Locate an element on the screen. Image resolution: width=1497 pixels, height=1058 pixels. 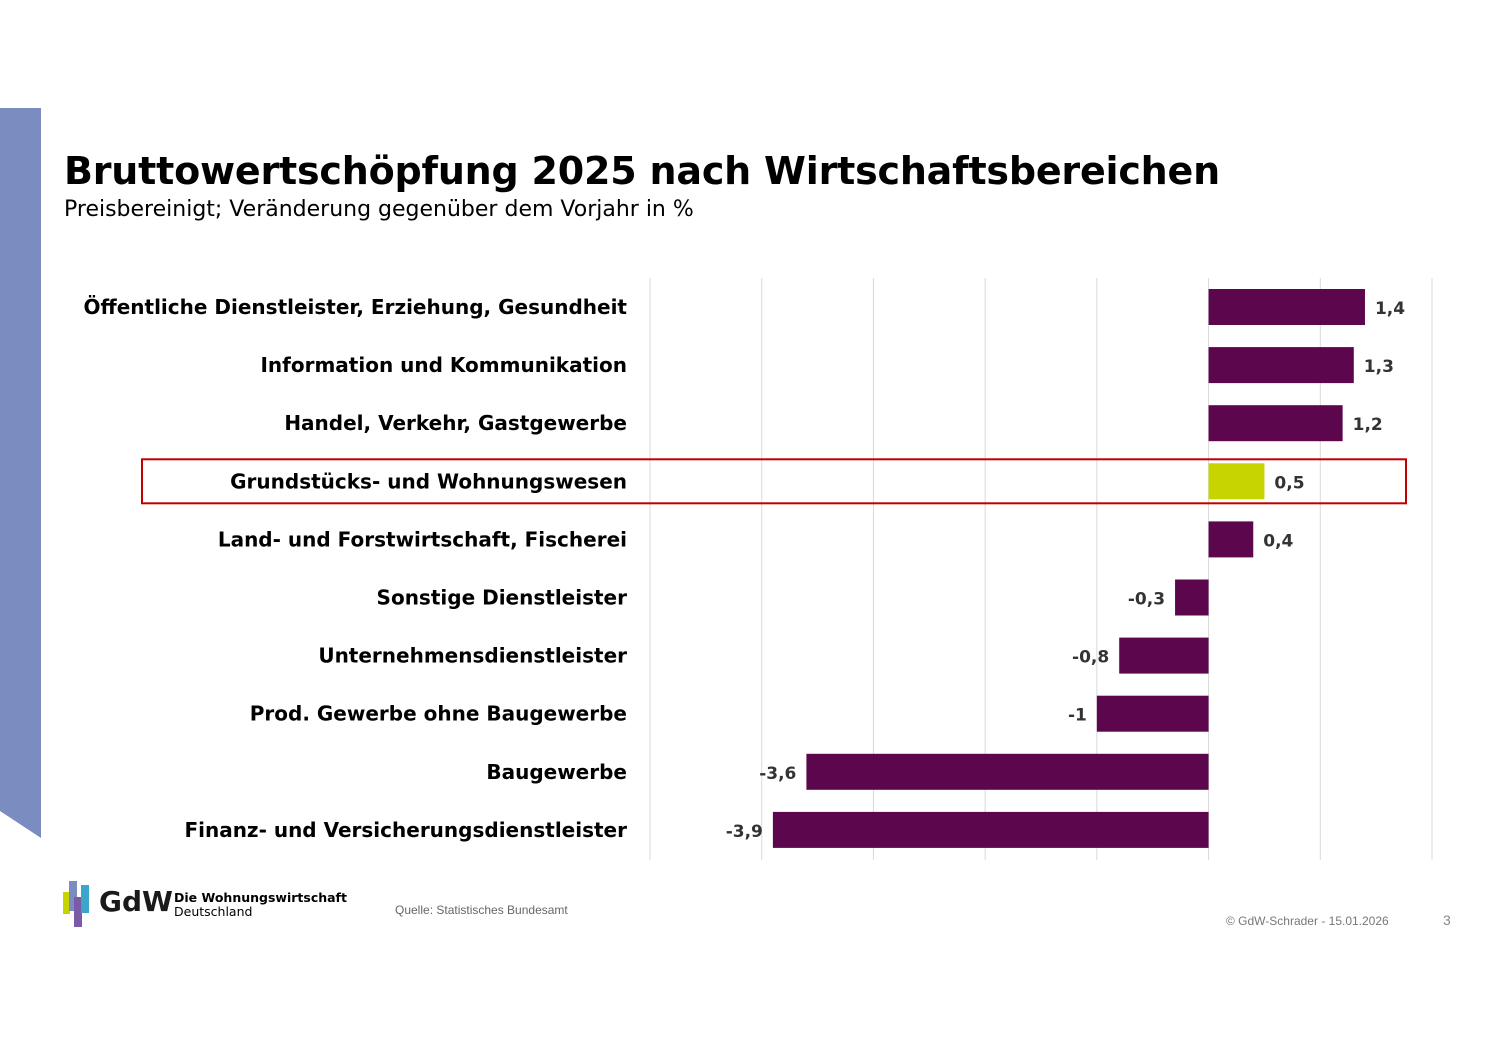
highlight-frame is located at coordinates (774, 481).